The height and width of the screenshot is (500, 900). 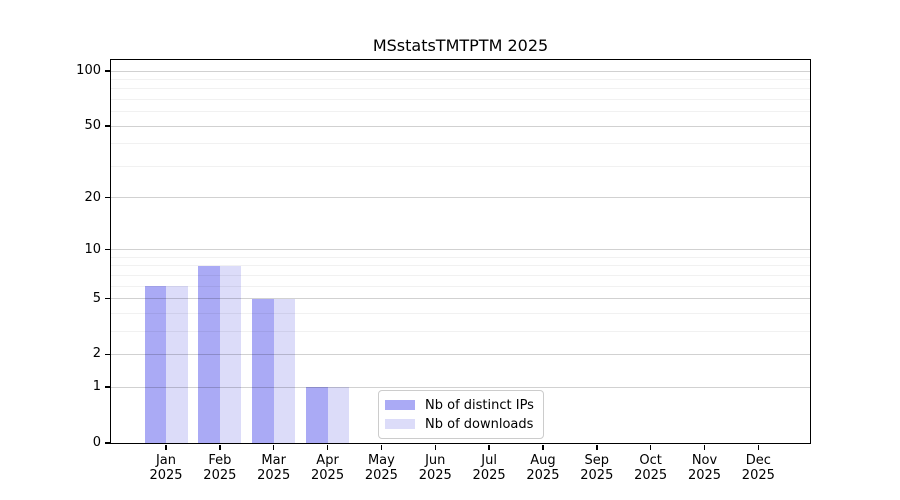 I want to click on x-tick-label-jul: Jul 2025, so click(x=489, y=468).